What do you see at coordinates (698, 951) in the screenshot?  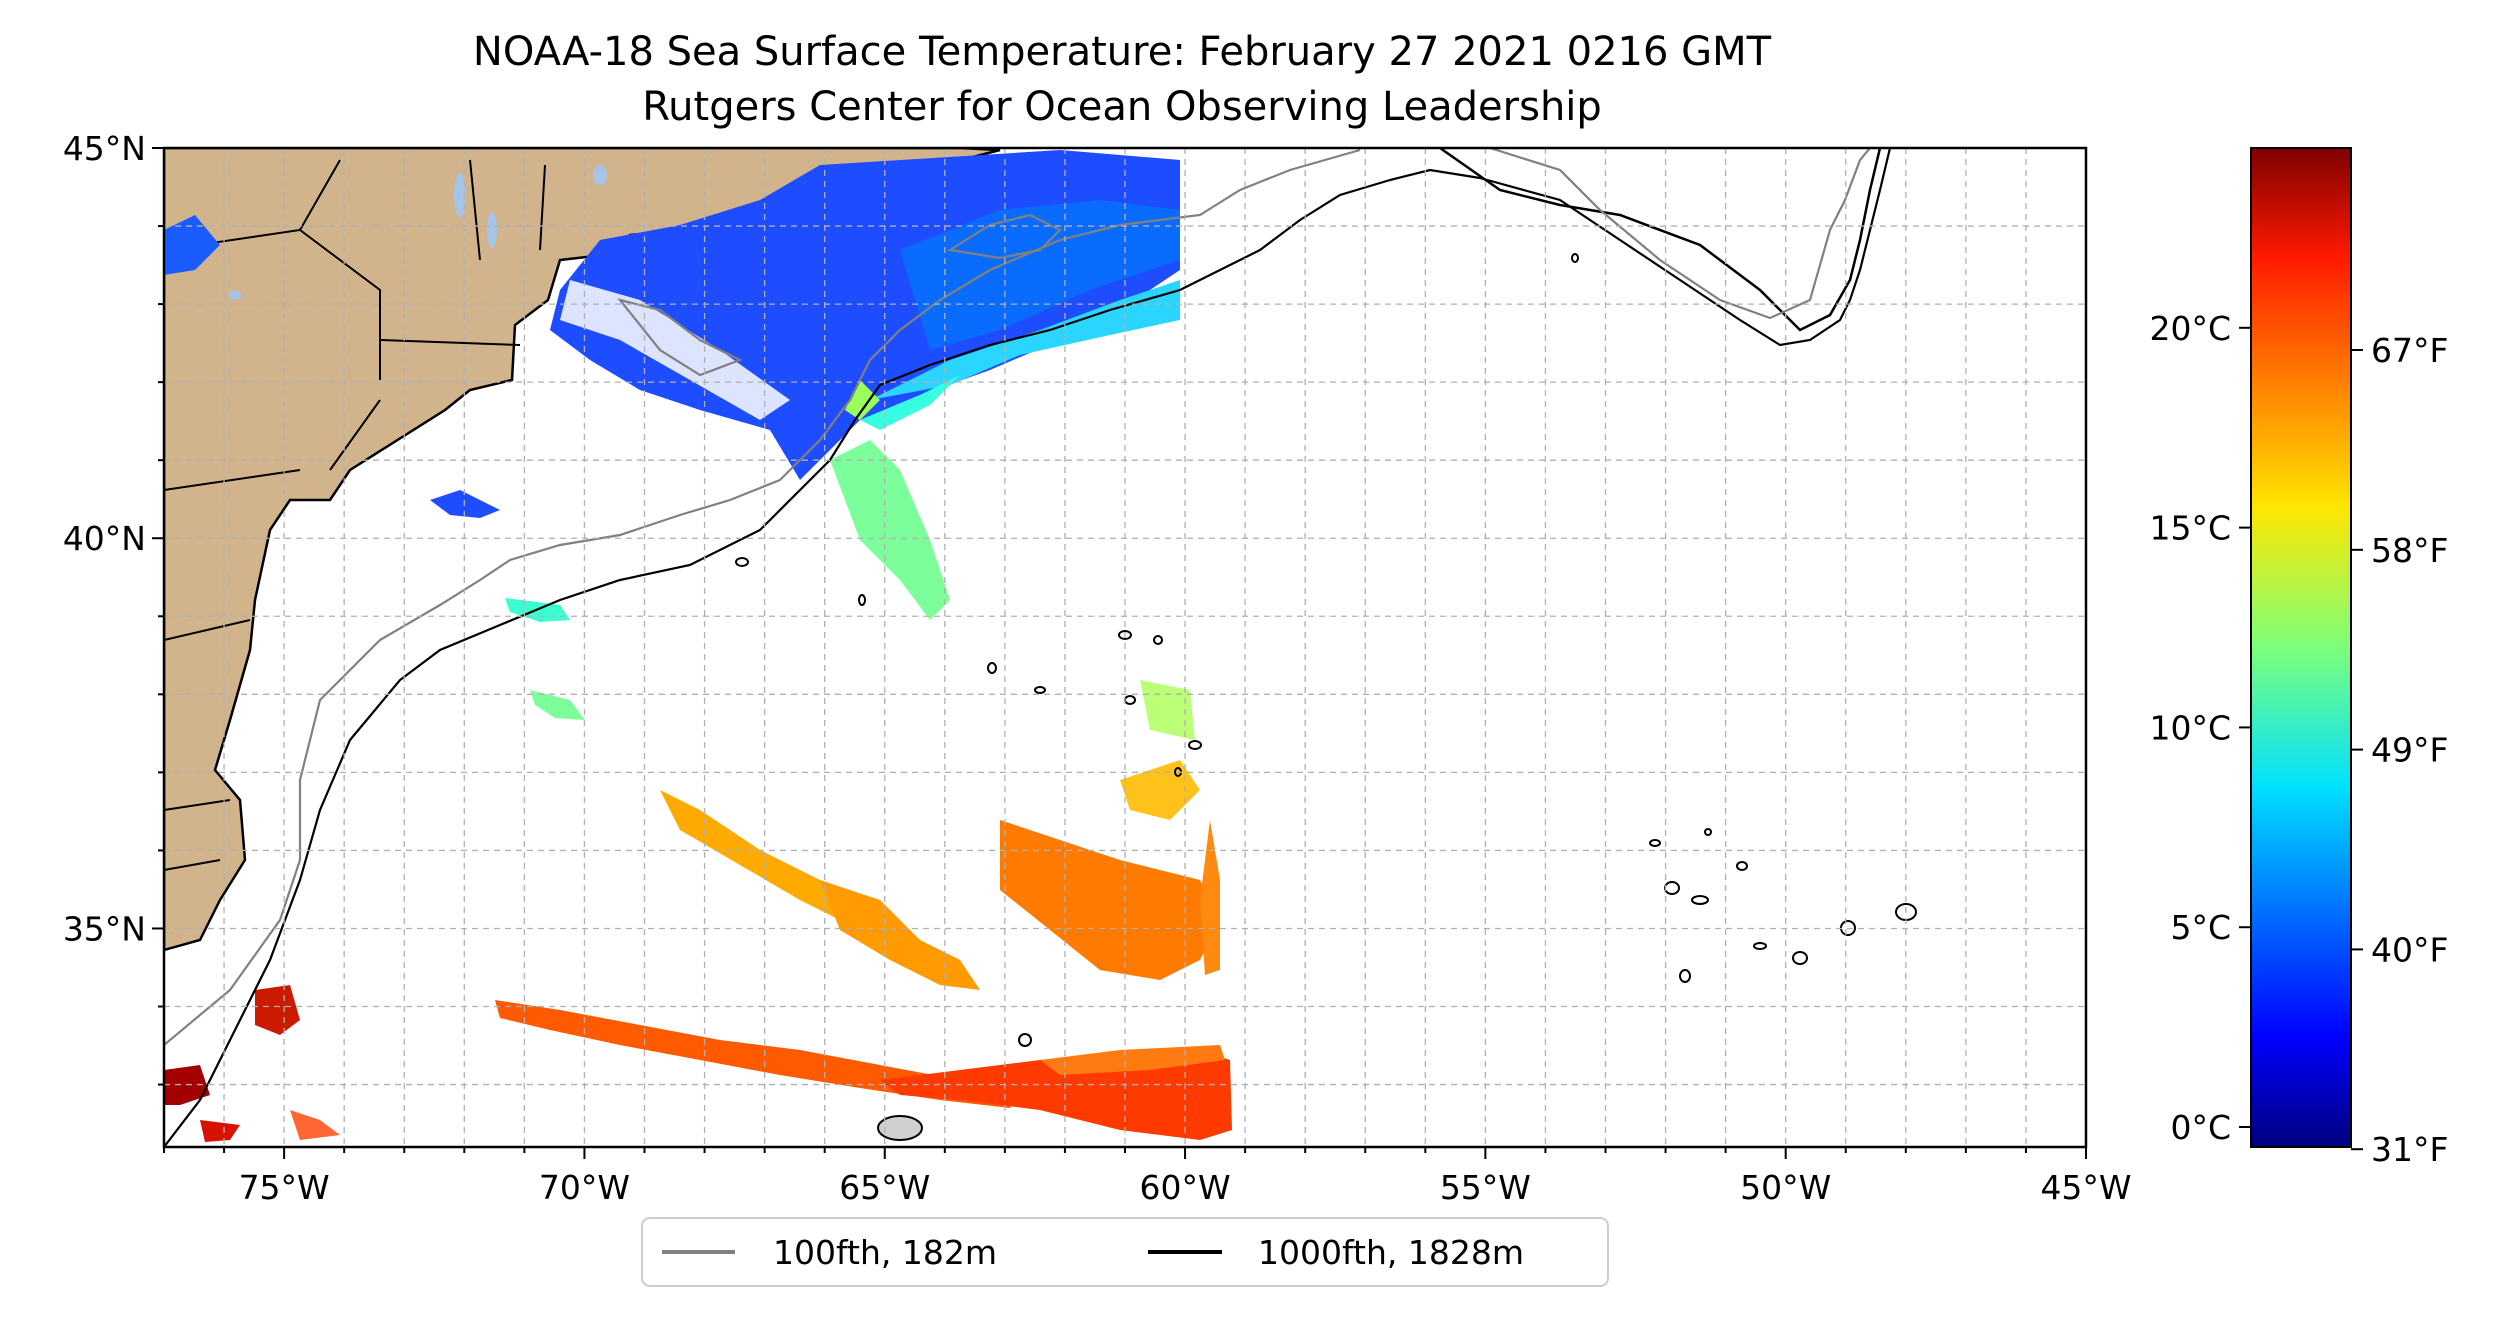 I see `sst-warm-patches` at bounding box center [698, 951].